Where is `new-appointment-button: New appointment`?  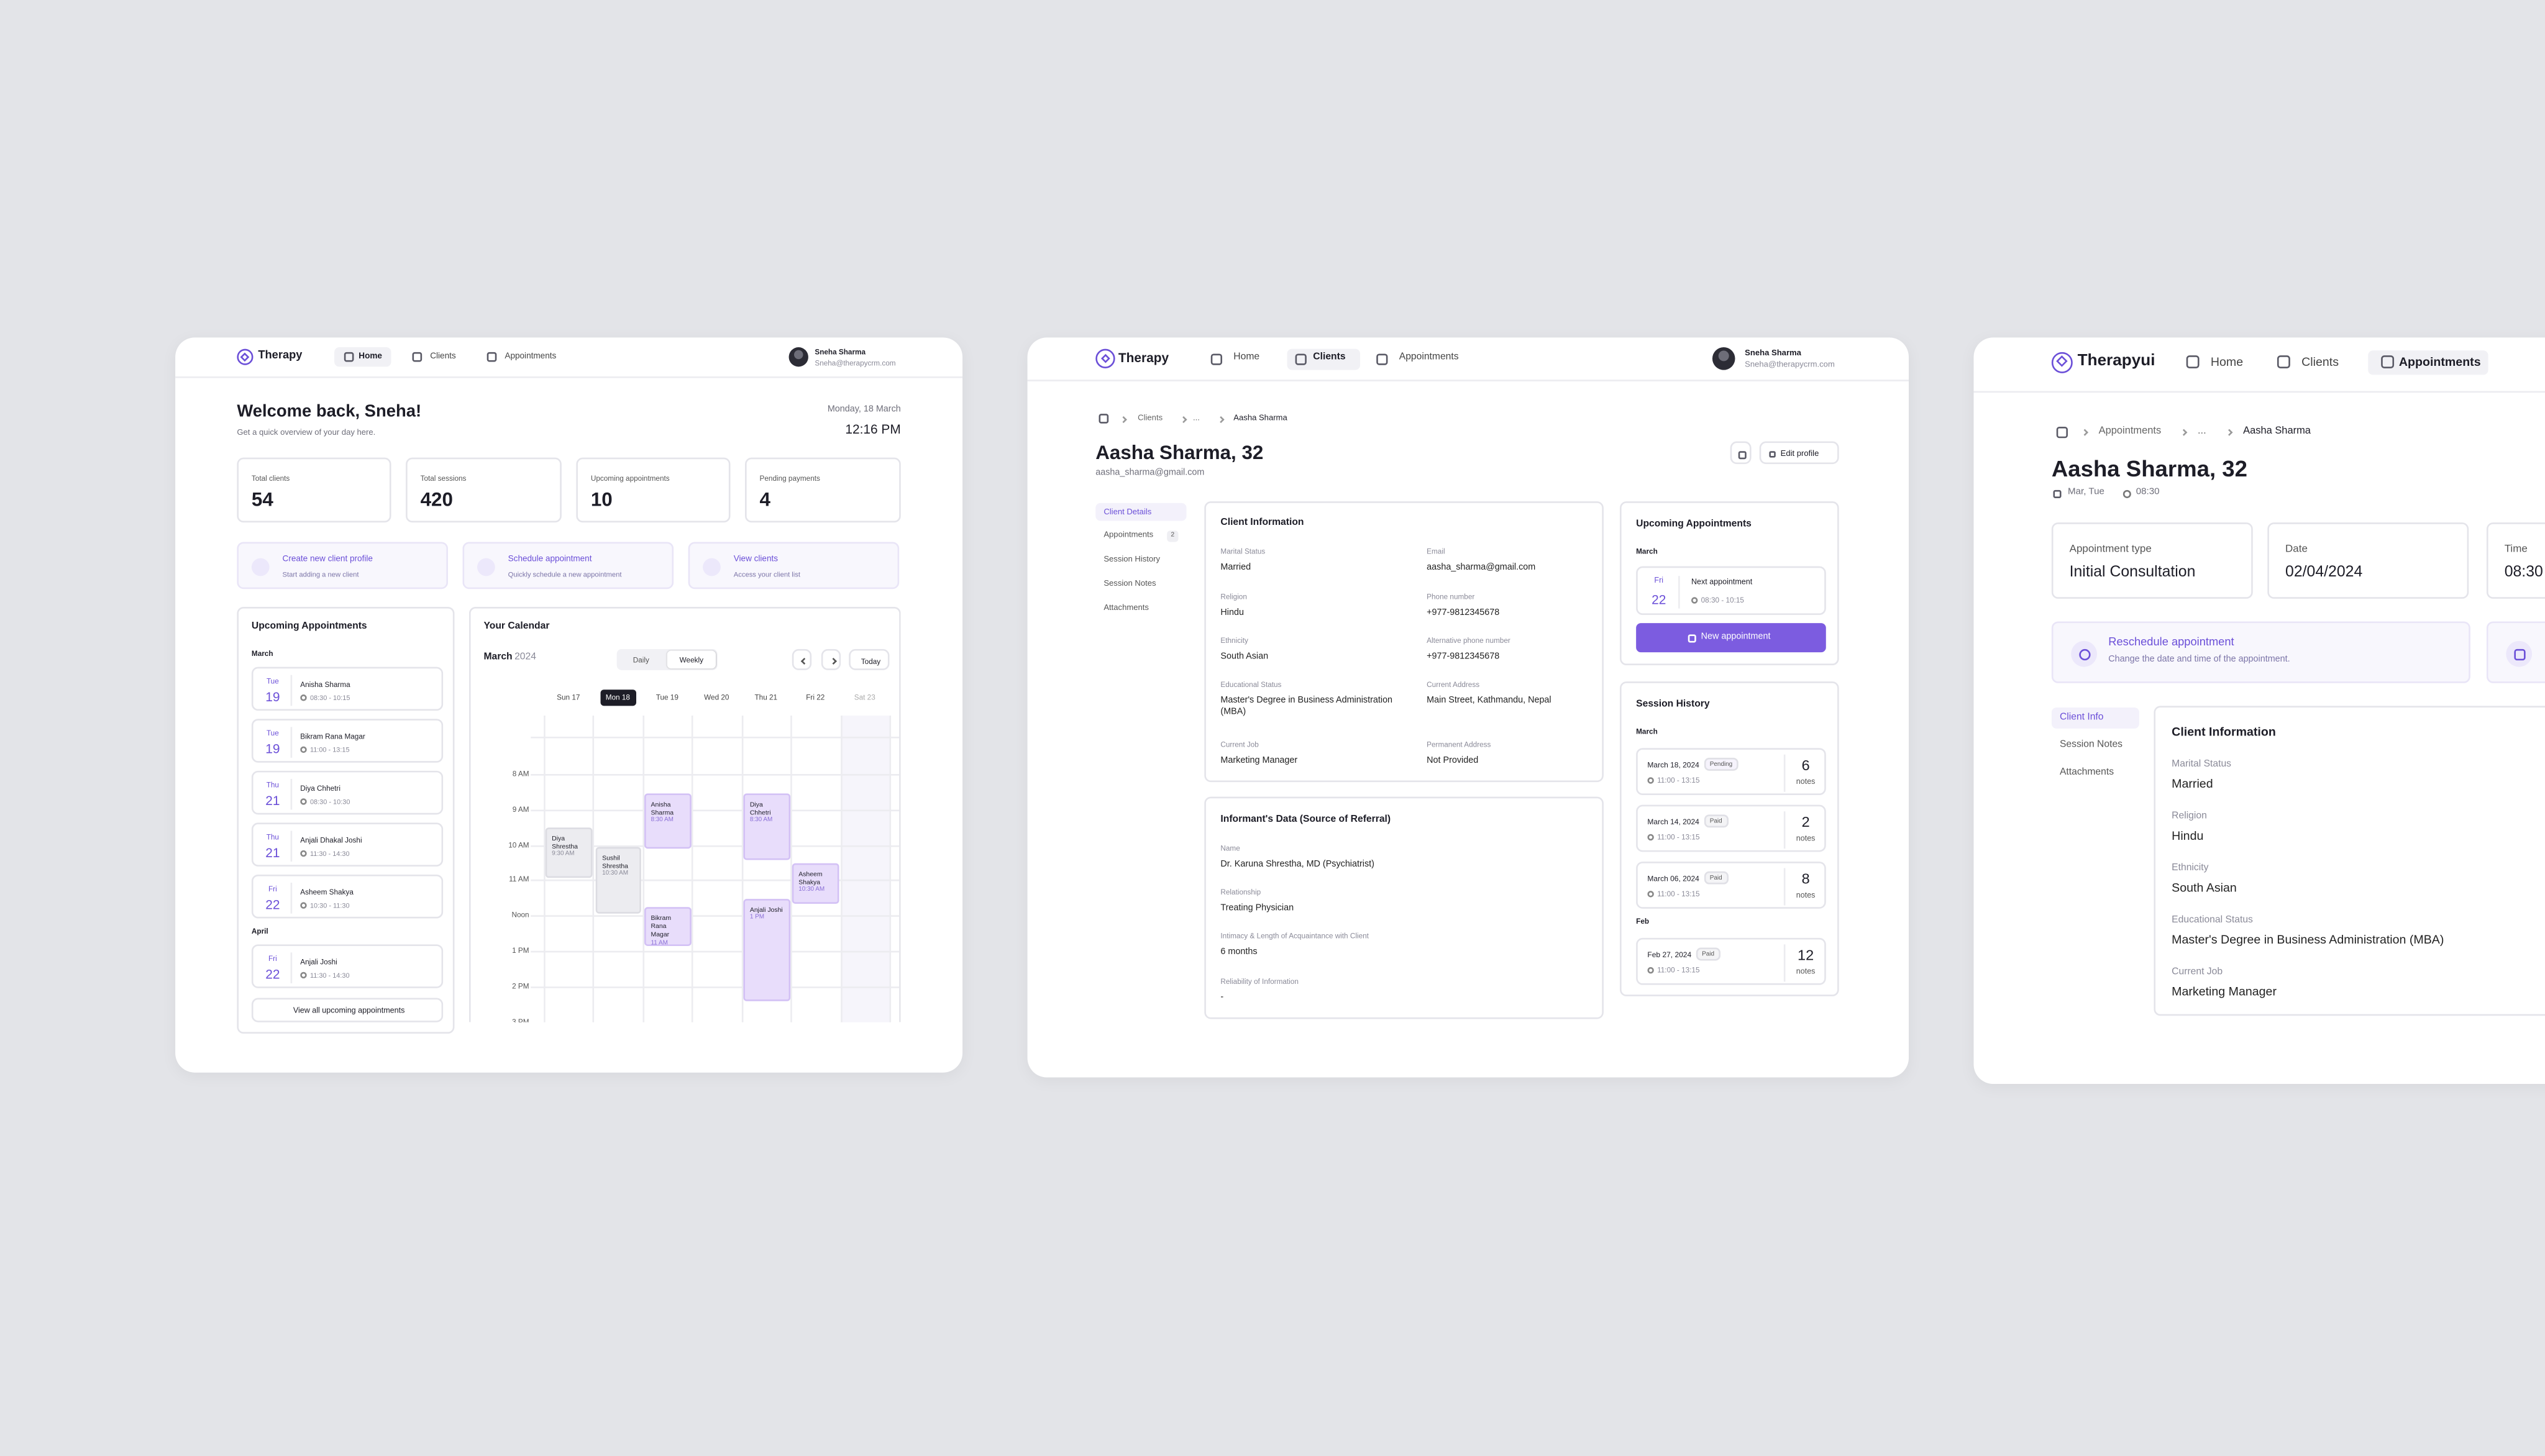
new-appointment-button: New appointment is located at coordinates (1731, 638).